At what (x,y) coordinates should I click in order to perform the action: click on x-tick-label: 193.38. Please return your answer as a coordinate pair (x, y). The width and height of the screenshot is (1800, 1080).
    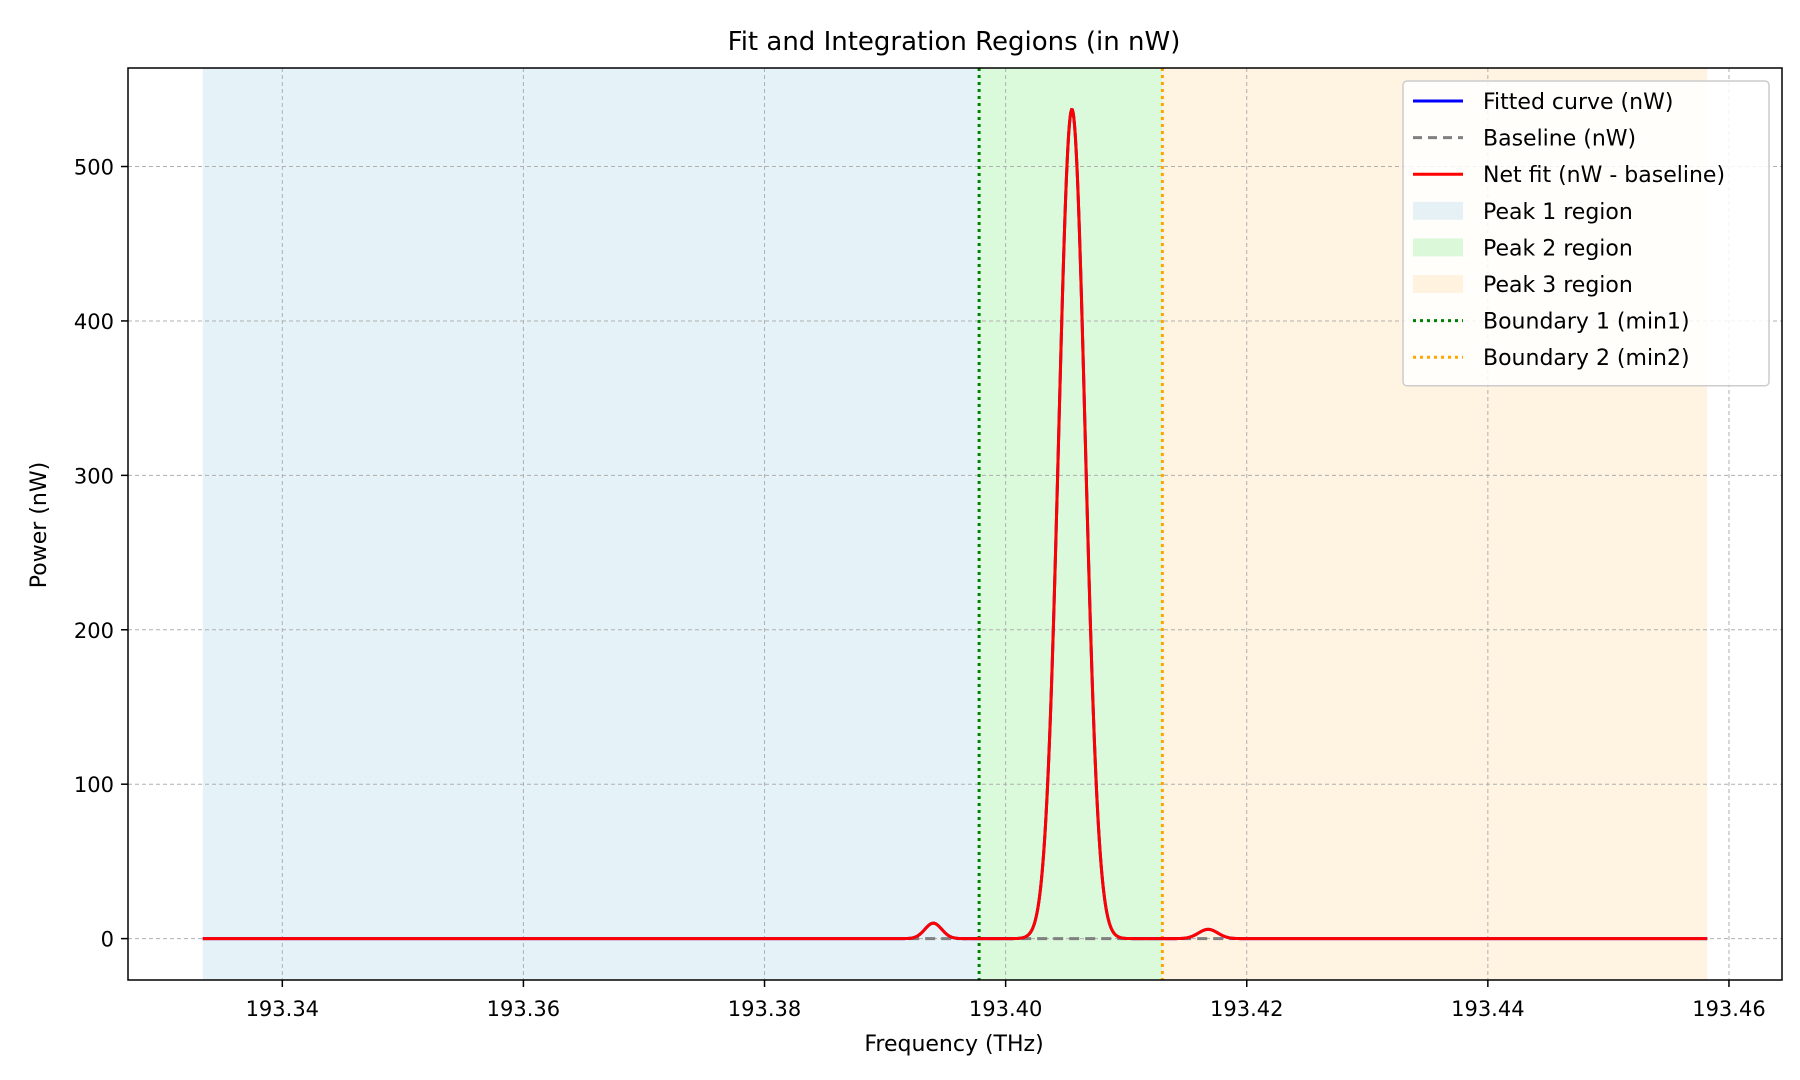
    Looking at the image, I should click on (764, 1009).